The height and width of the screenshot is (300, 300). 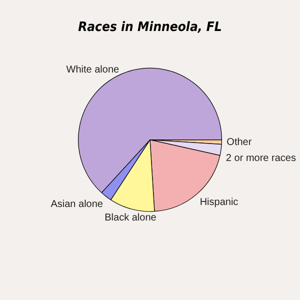 What do you see at coordinates (77, 204) in the screenshot?
I see `slice-label: Asian alone` at bounding box center [77, 204].